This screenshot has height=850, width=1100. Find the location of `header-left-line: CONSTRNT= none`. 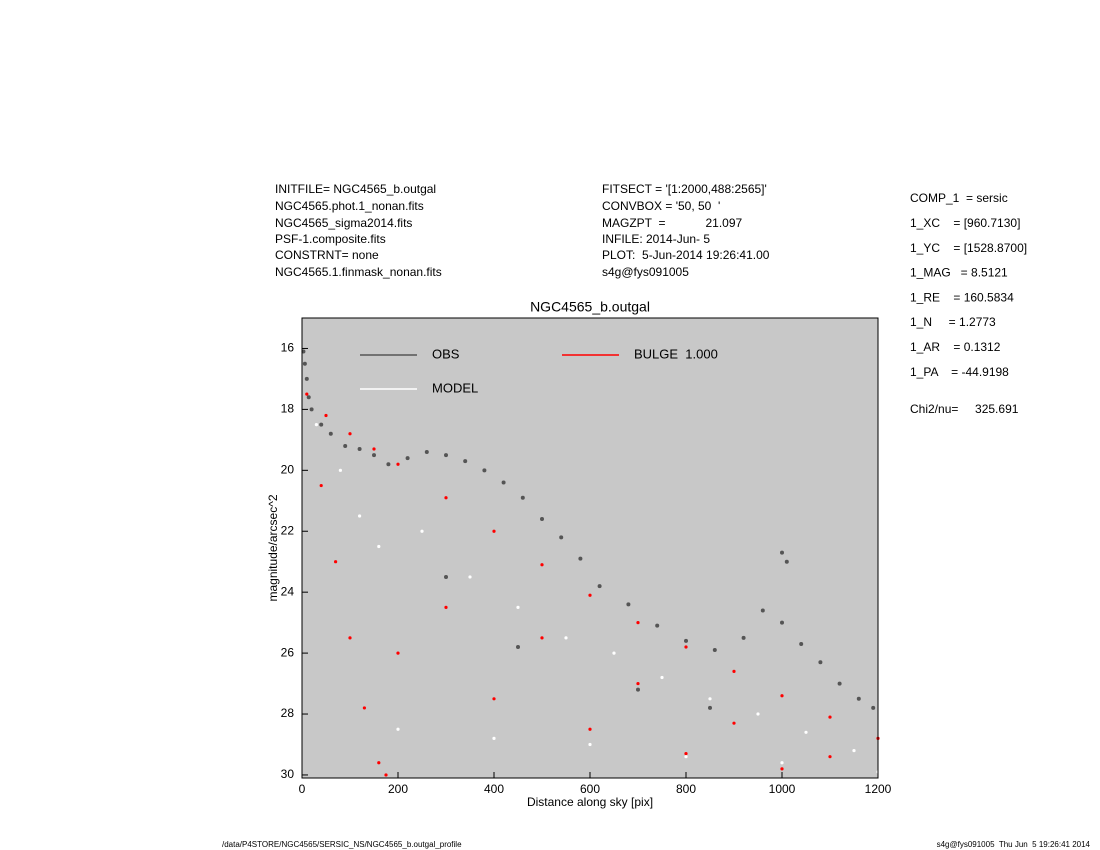

header-left-line: CONSTRNT= none is located at coordinates (327, 255).